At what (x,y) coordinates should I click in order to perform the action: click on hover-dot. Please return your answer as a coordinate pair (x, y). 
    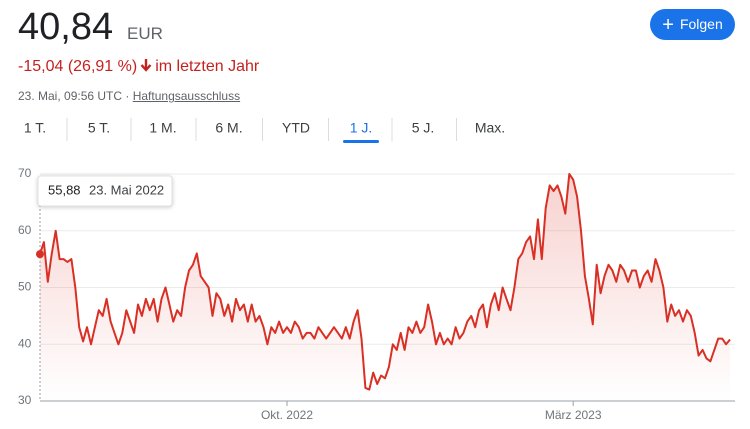
    Looking at the image, I should click on (40, 254).